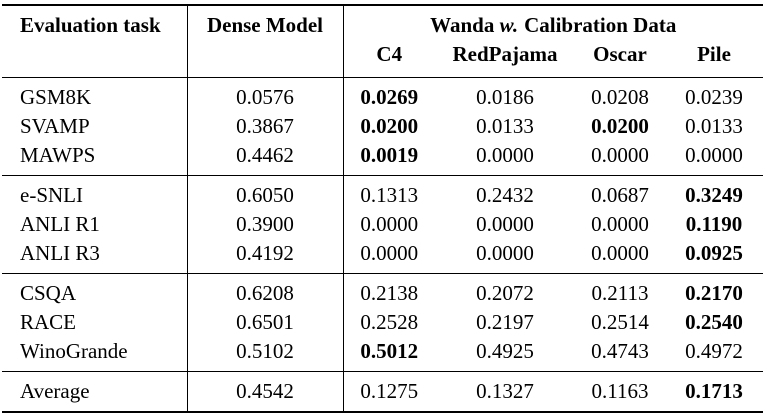 The width and height of the screenshot is (765, 419). What do you see at coordinates (265, 290) in the screenshot?
I see `dense-cell: 0.6208` at bounding box center [265, 290].